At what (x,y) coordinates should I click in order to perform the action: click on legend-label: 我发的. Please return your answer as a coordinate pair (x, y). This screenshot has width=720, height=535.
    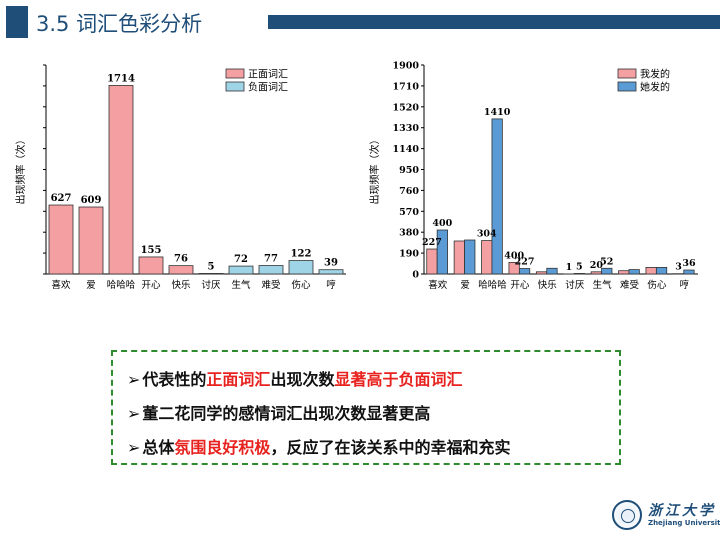
    Looking at the image, I should click on (655, 74).